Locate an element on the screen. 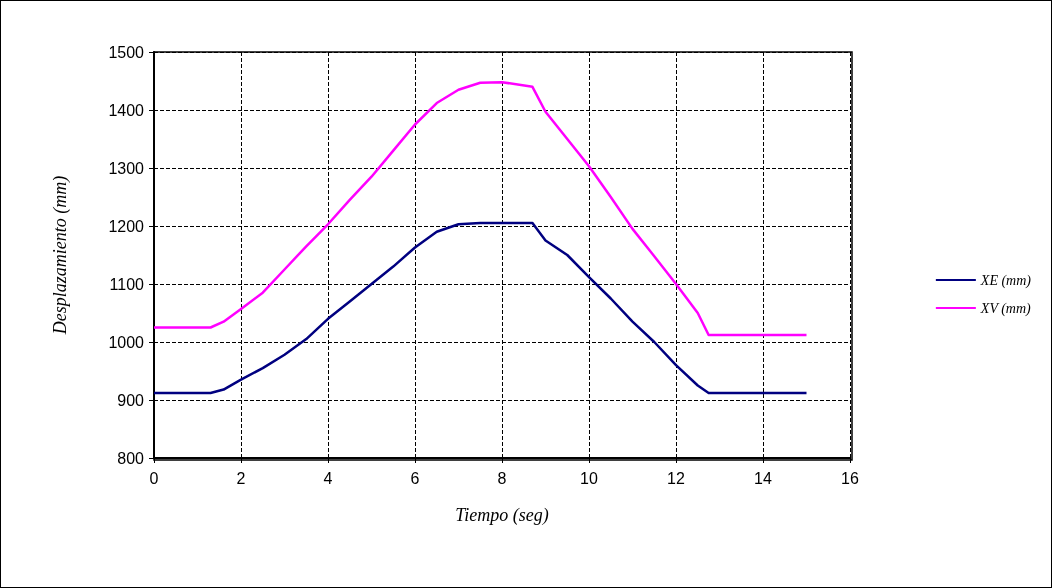 This screenshot has height=588, width=1052. x-tick-label: 12 is located at coordinates (676, 478).